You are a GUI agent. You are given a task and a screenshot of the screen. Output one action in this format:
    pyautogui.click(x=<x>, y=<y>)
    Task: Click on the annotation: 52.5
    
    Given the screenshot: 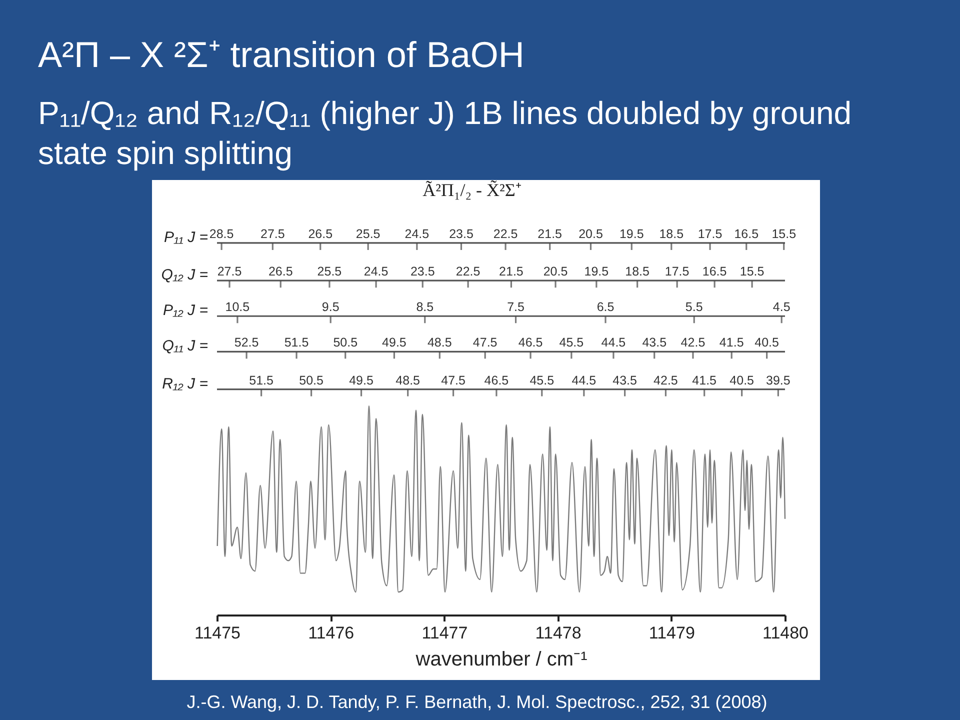 What is the action you would take?
    pyautogui.click(x=246, y=343)
    